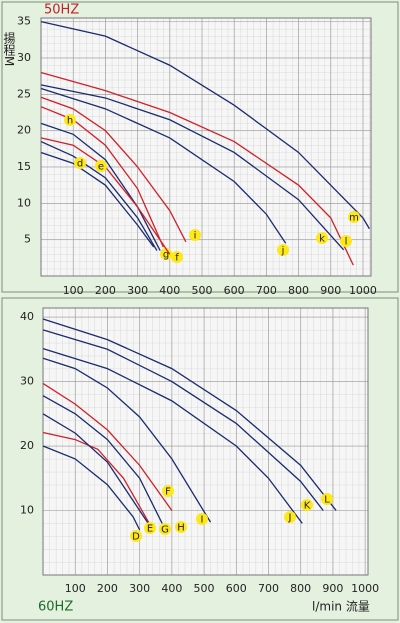  I want to click on curve-label: L, so click(327, 500).